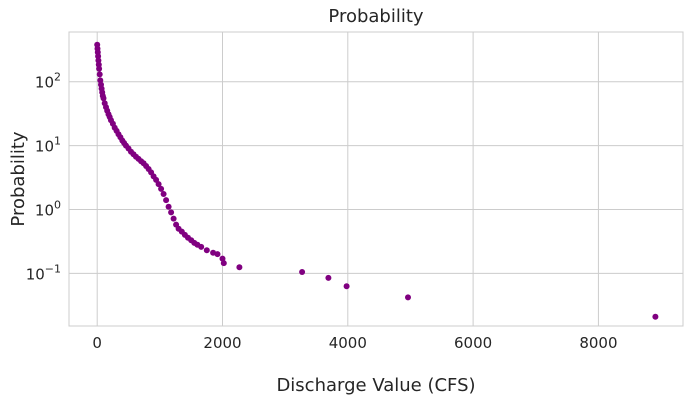  I want to click on x-axis-label: Discharge Value (CFS), so click(375, 385).